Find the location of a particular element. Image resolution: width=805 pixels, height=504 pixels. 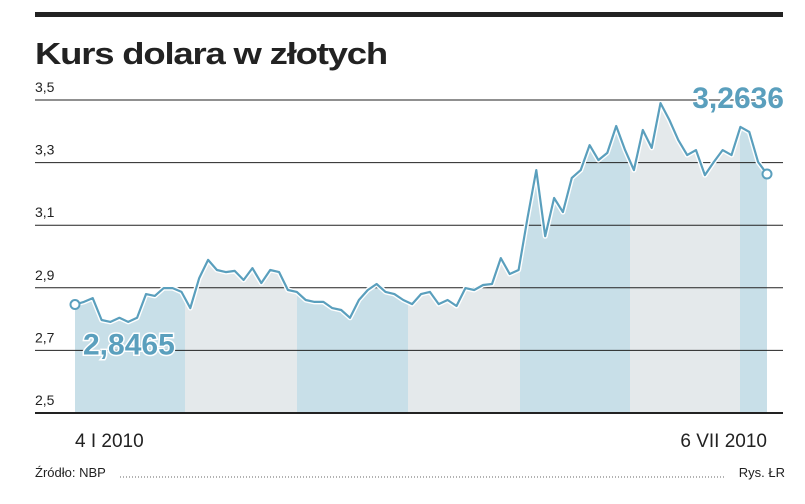

y-tick-label: 3,1 is located at coordinates (45, 212).